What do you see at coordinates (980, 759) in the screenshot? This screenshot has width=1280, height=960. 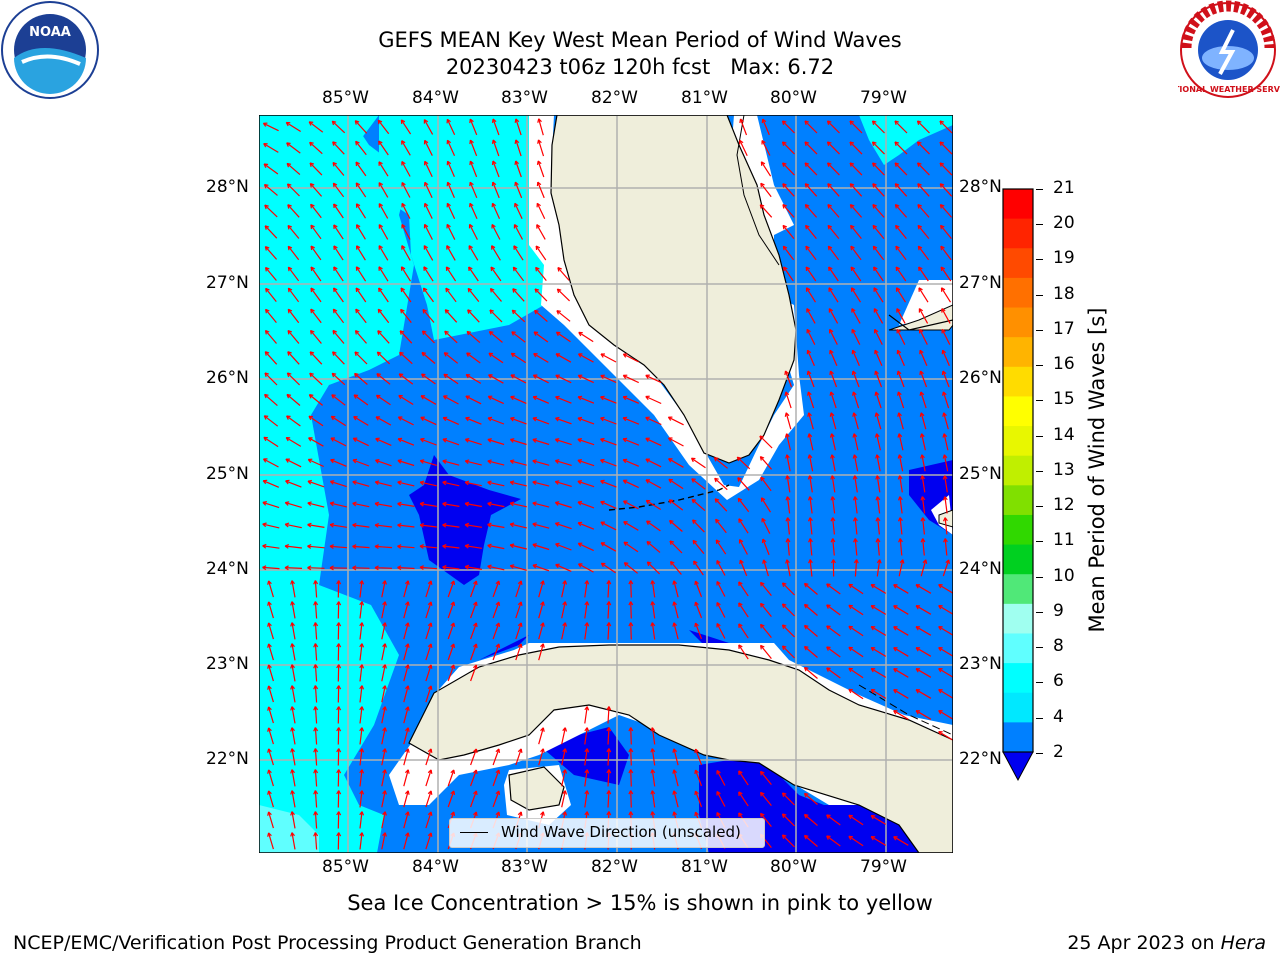 I see `lat-label-right: 22°N` at bounding box center [980, 759].